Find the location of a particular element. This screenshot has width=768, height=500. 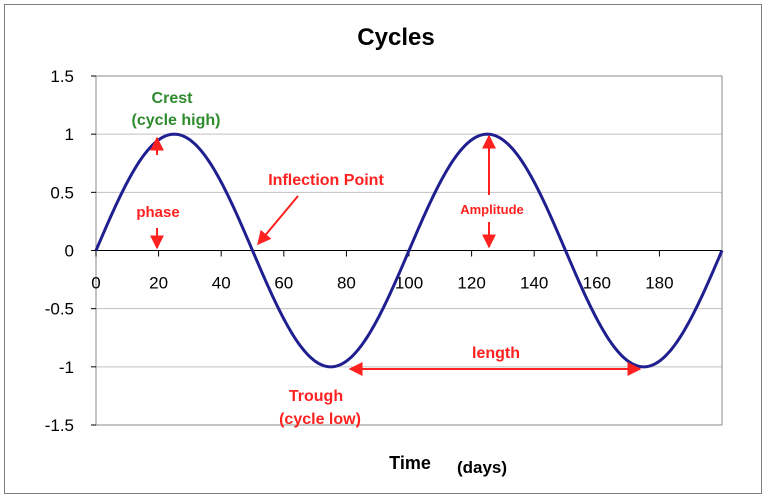

y-tick-label: -1.5 is located at coordinates (59, 425).